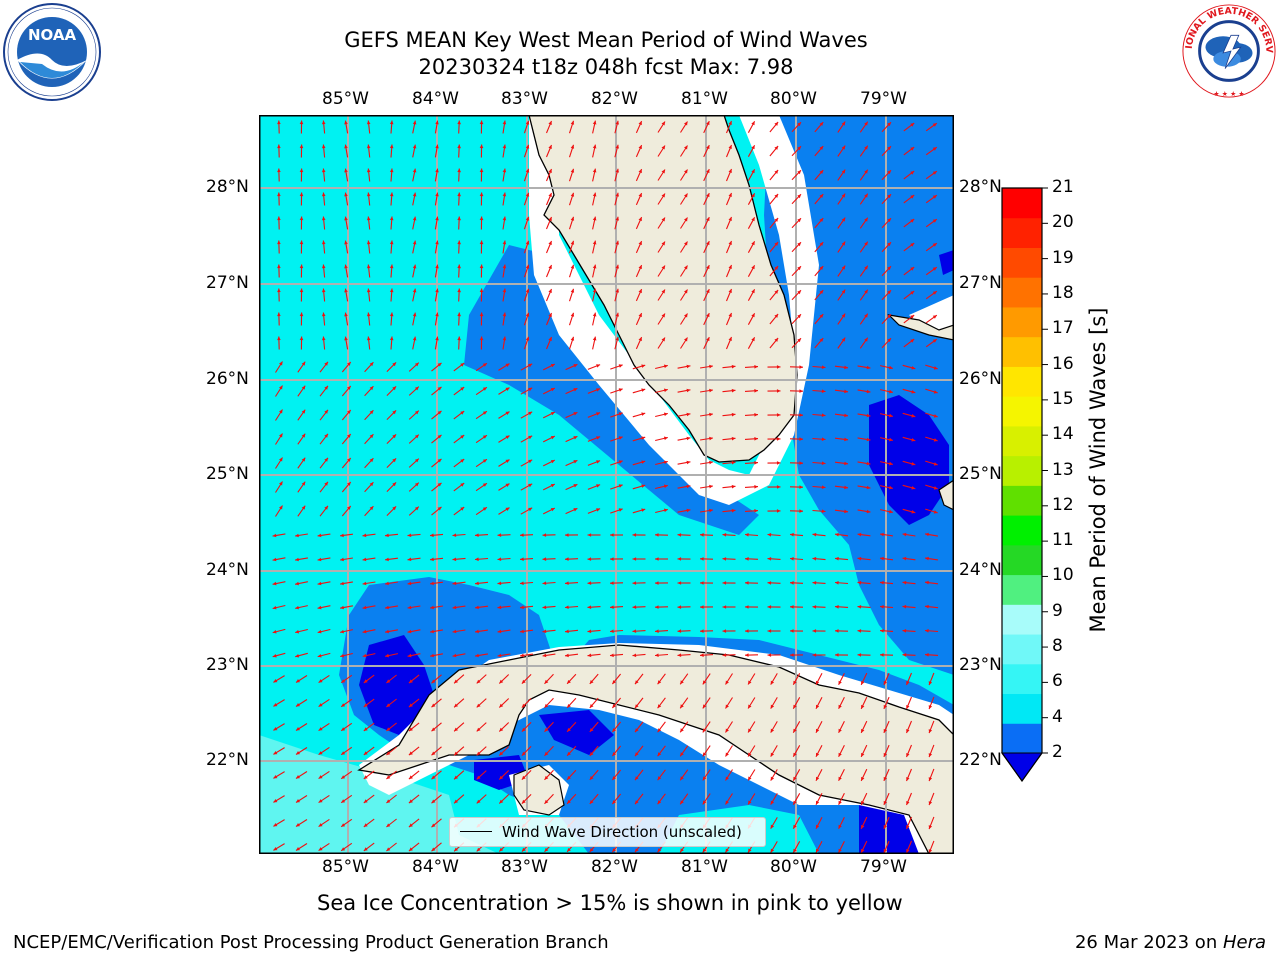 This screenshot has height=960, width=1280. What do you see at coordinates (1057, 716) in the screenshot?
I see `colorbar-tick-label: 4` at bounding box center [1057, 716].